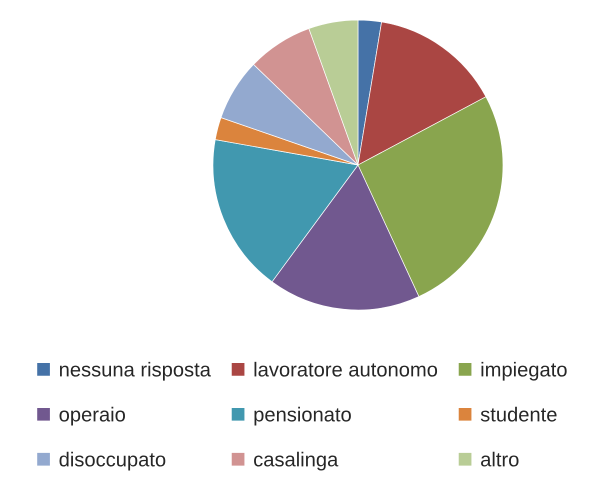 The image size is (604, 491). What do you see at coordinates (500, 459) in the screenshot?
I see `legend-label: altro` at bounding box center [500, 459].